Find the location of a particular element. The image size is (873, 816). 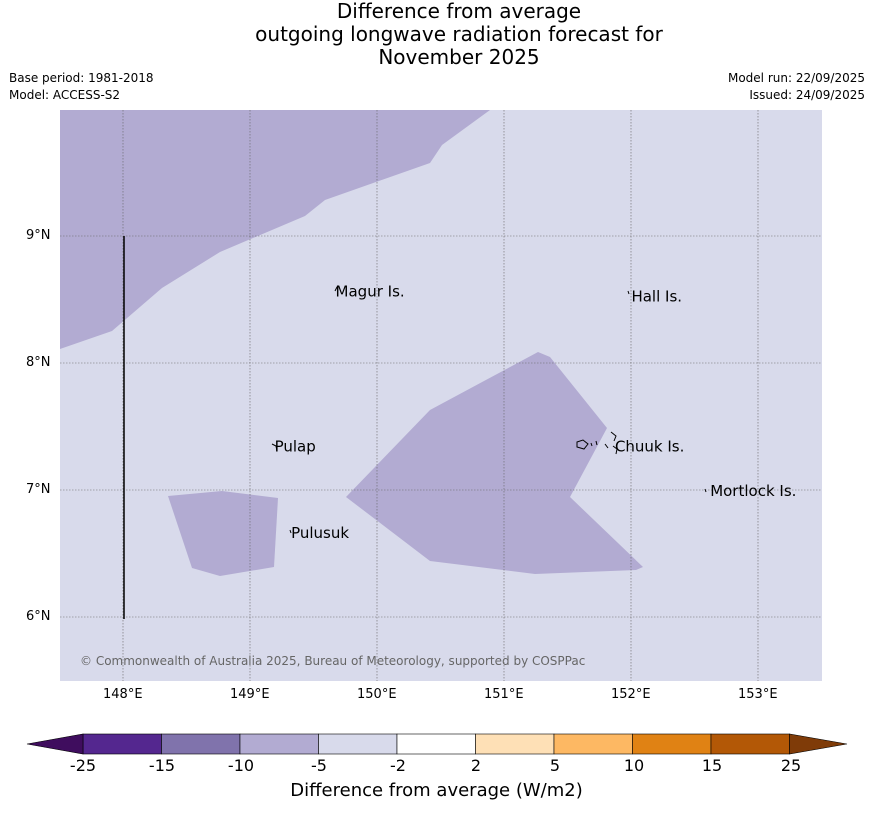

lon-label-152: 152°E is located at coordinates (631, 694).